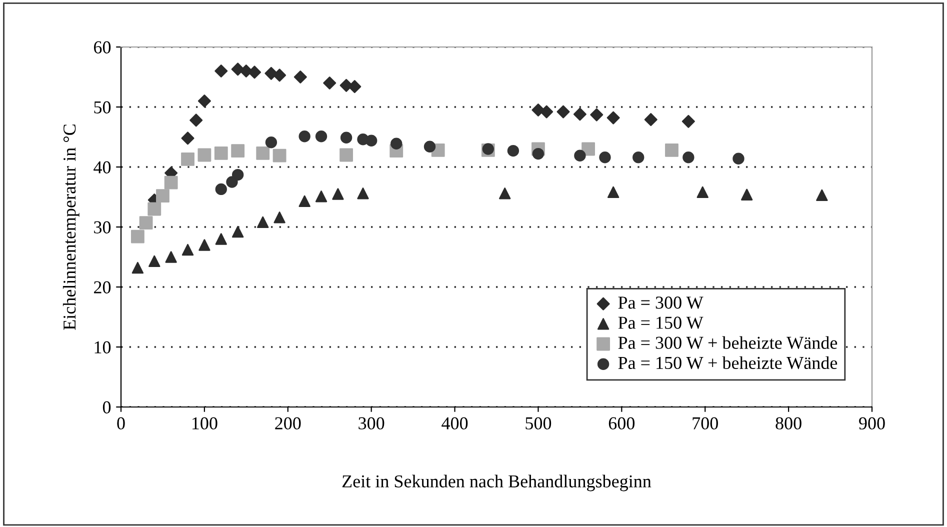 This screenshot has width=947, height=527. Describe the element at coordinates (621, 423) in the screenshot. I see `x-tick-label: 600` at that location.